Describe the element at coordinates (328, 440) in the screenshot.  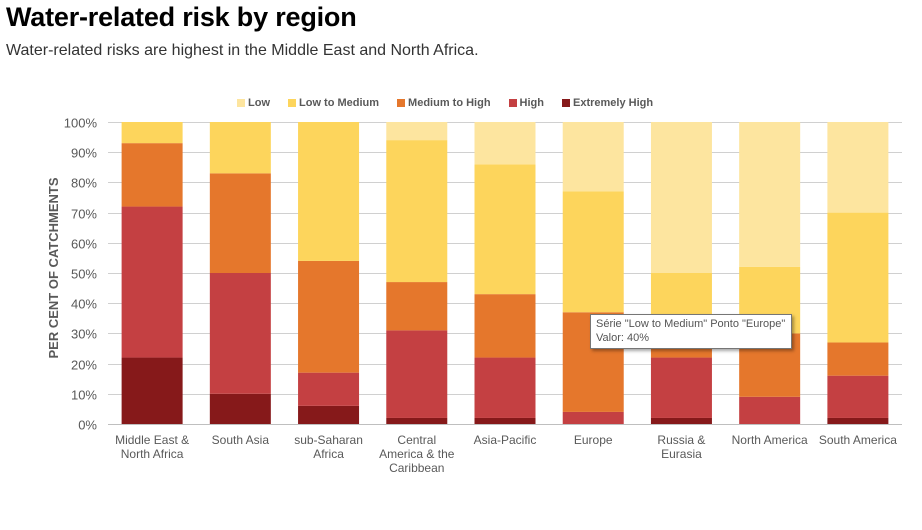
I see `x-tick-label: sub-Saharan` at that location.